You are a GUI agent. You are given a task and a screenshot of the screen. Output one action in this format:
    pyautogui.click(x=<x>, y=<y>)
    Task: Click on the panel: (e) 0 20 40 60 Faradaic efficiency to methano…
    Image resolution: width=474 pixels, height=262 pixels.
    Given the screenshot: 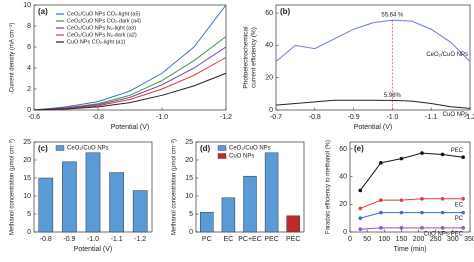 What is the action you would take?
    pyautogui.click(x=400, y=196)
    